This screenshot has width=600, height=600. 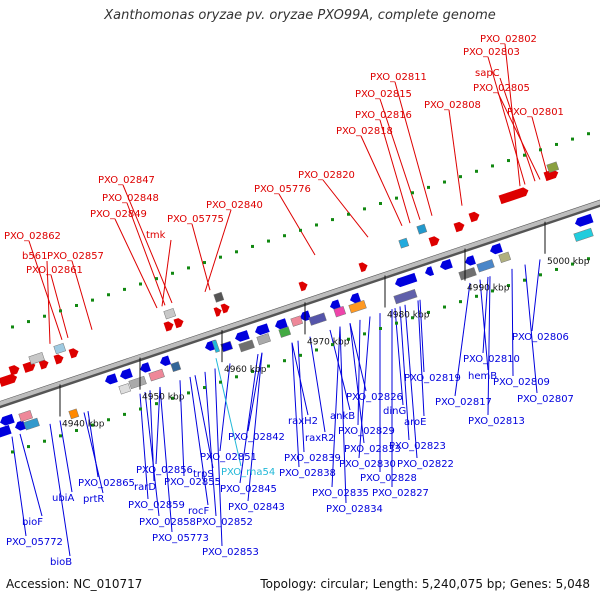 I want to click on forward-gene-label: tmk, so click(x=156, y=235).